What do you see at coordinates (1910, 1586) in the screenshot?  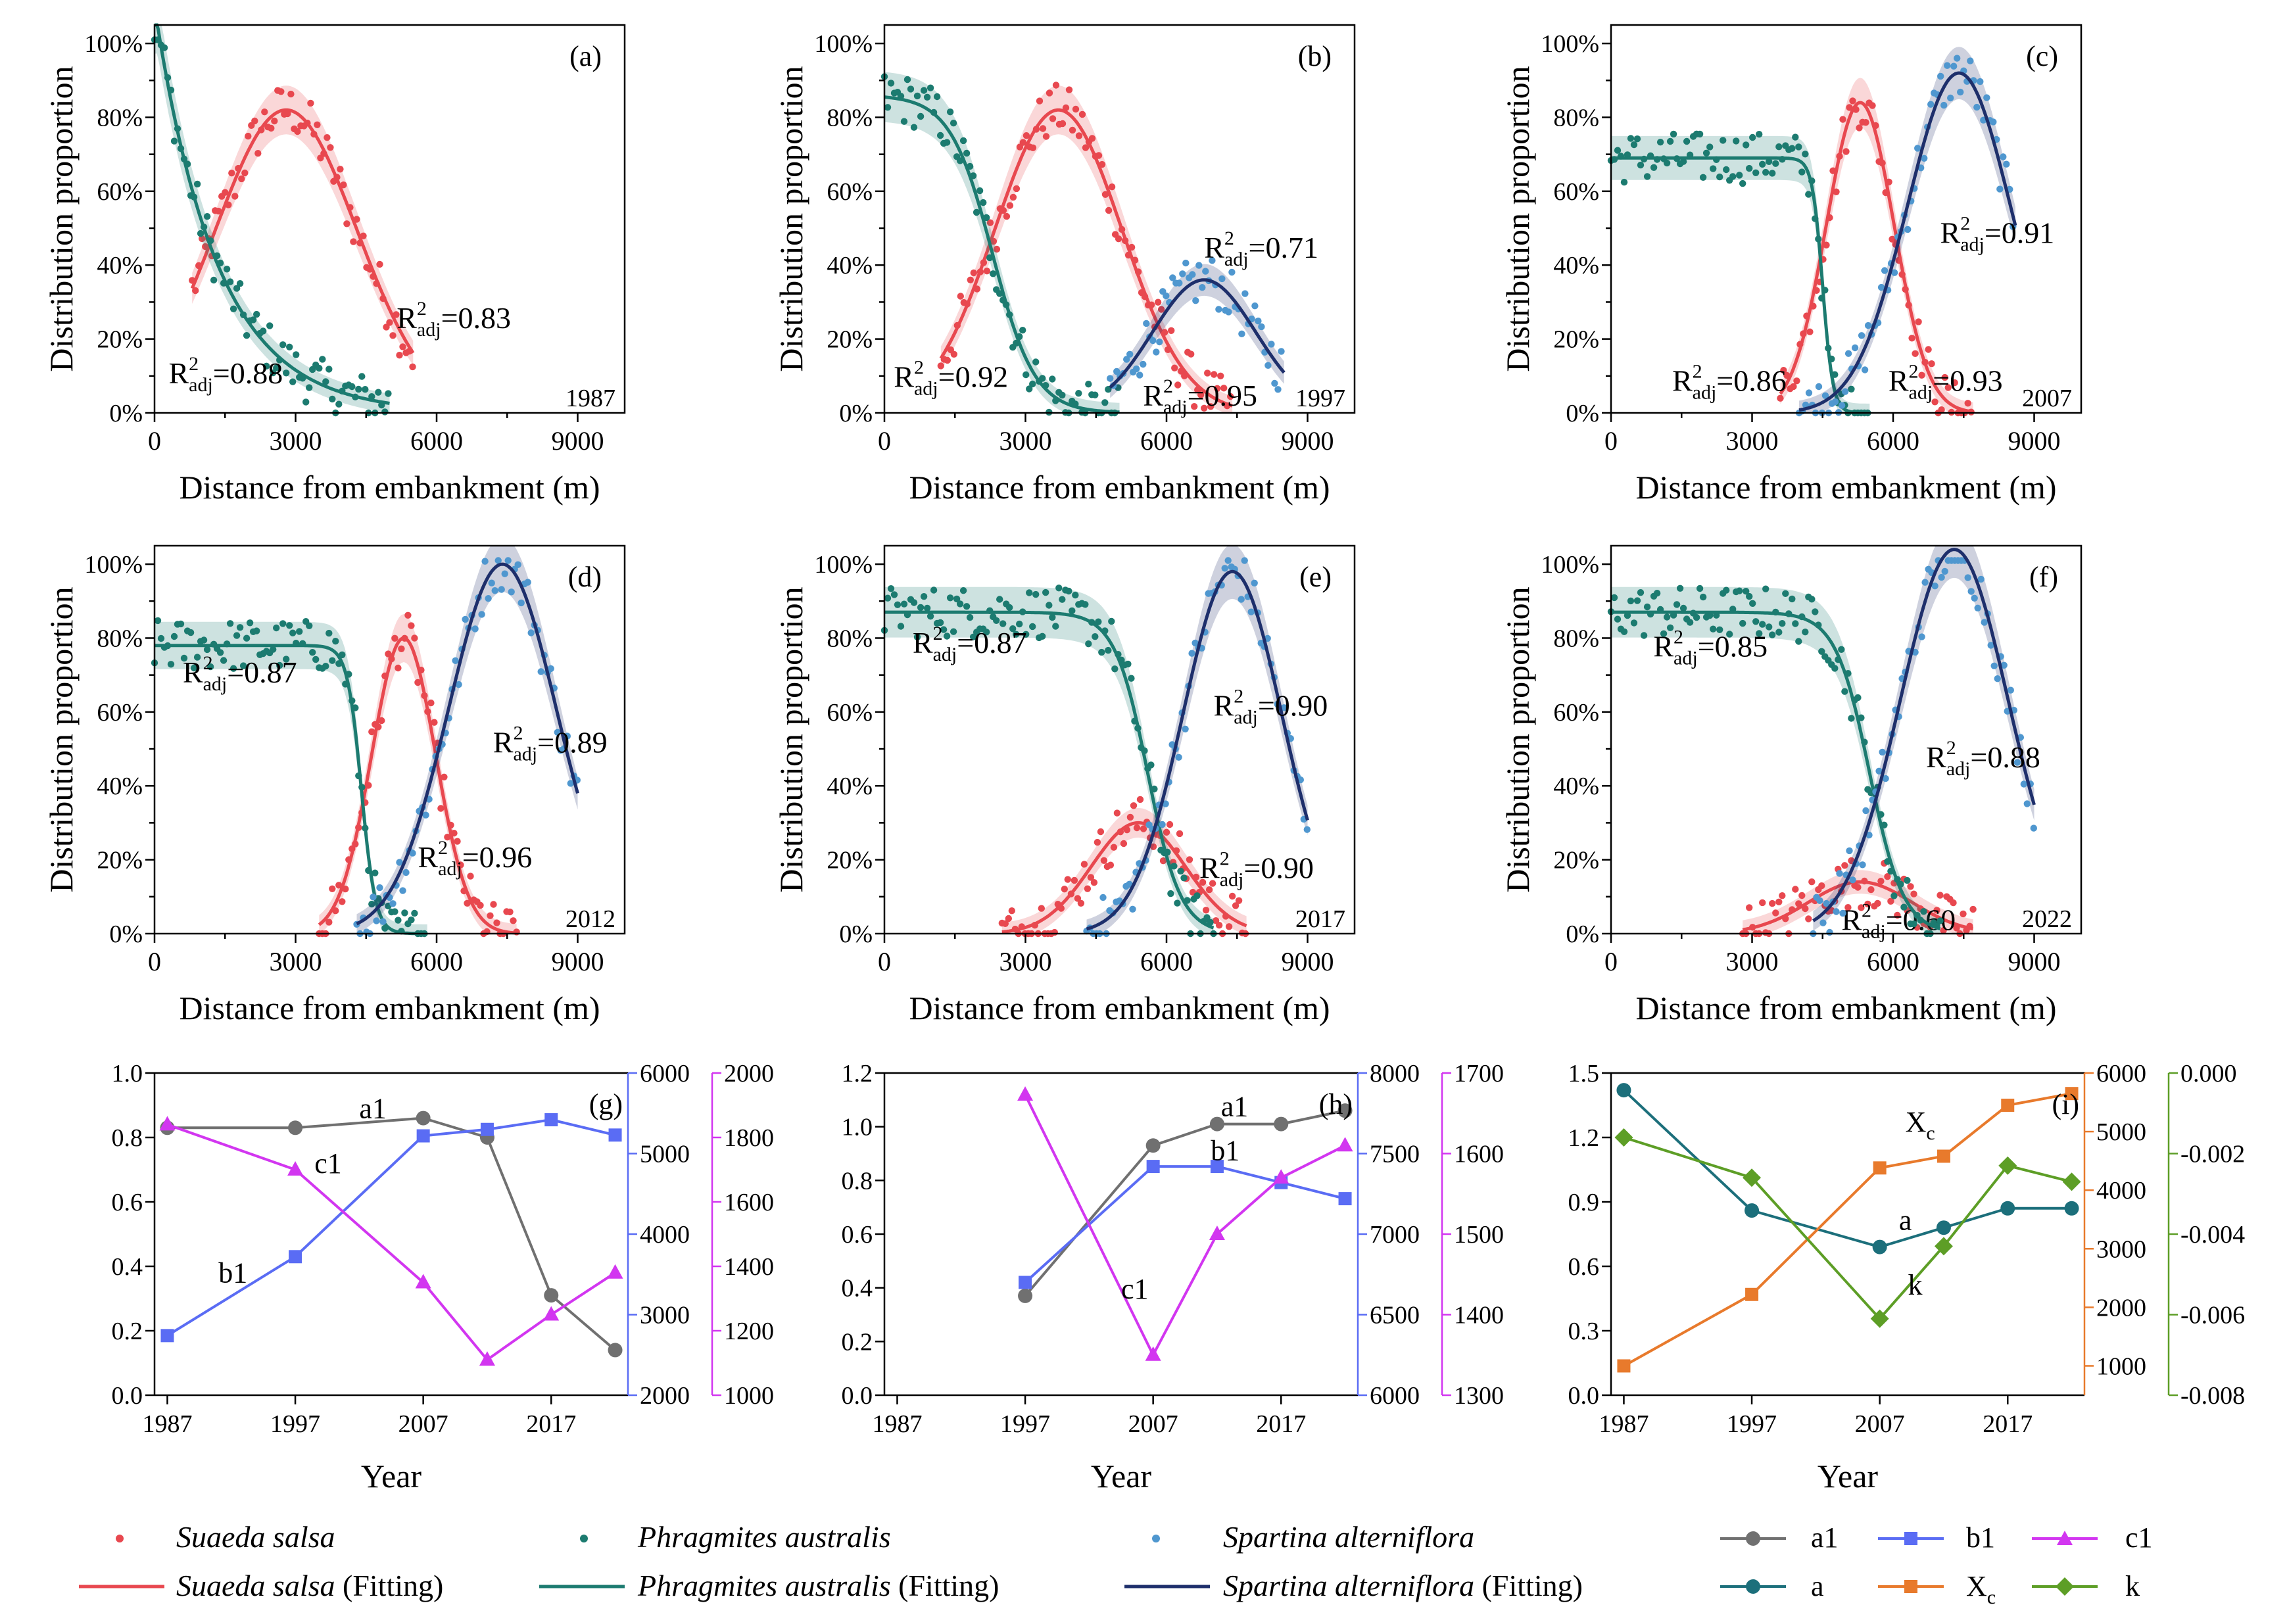 I see `legend-xc-marker` at bounding box center [1910, 1586].